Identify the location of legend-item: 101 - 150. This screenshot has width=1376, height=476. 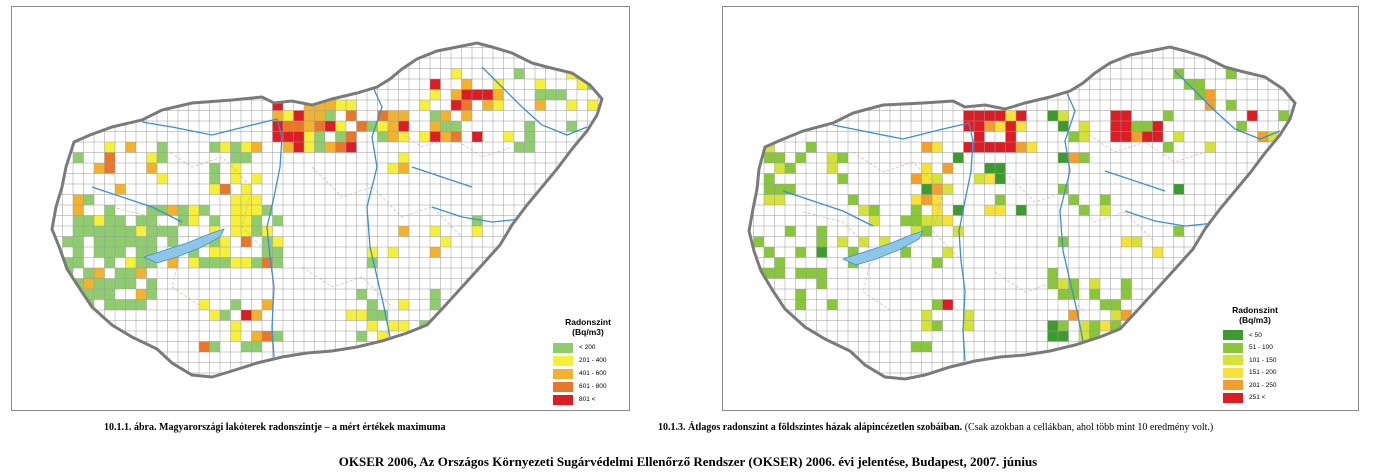
(1255, 360).